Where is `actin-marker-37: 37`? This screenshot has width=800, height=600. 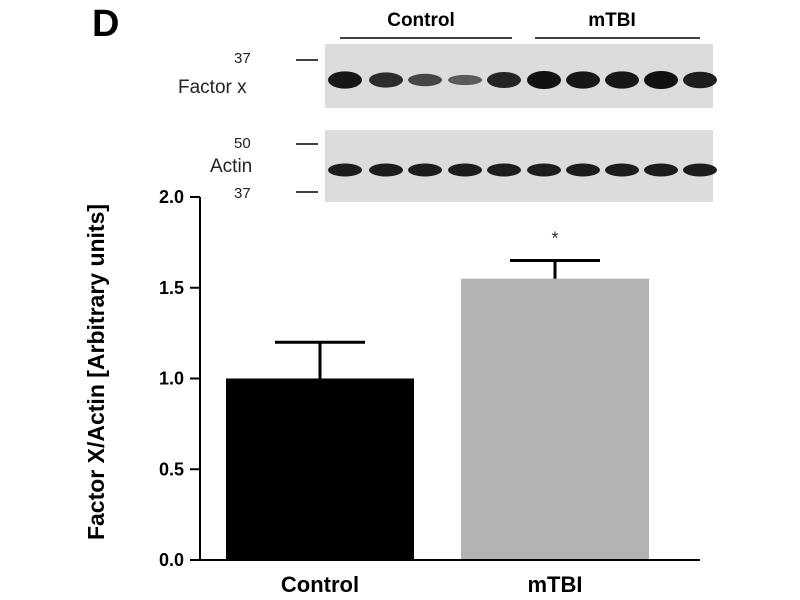
actin-marker-37: 37 is located at coordinates (242, 193).